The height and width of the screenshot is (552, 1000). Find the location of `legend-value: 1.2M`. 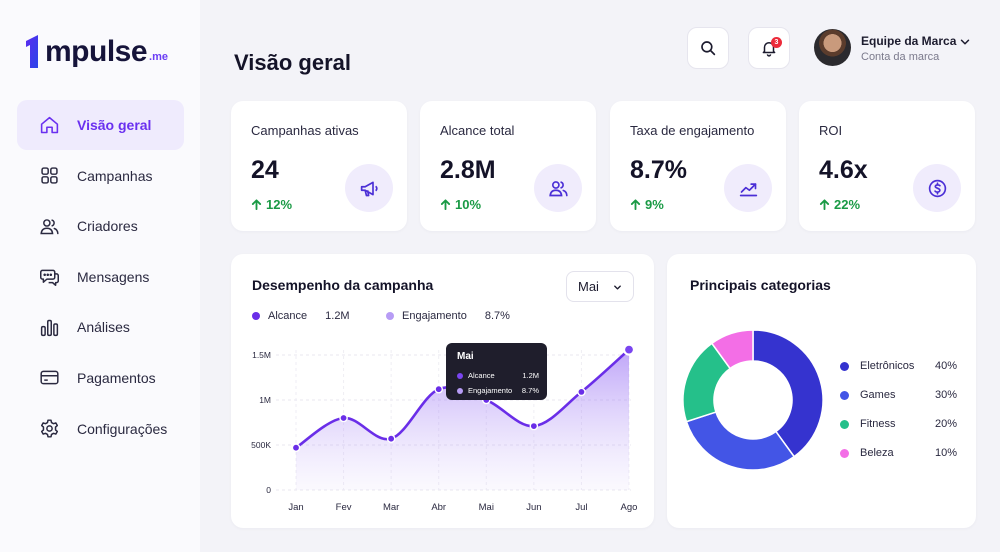

legend-value: 1.2M is located at coordinates (337, 316).